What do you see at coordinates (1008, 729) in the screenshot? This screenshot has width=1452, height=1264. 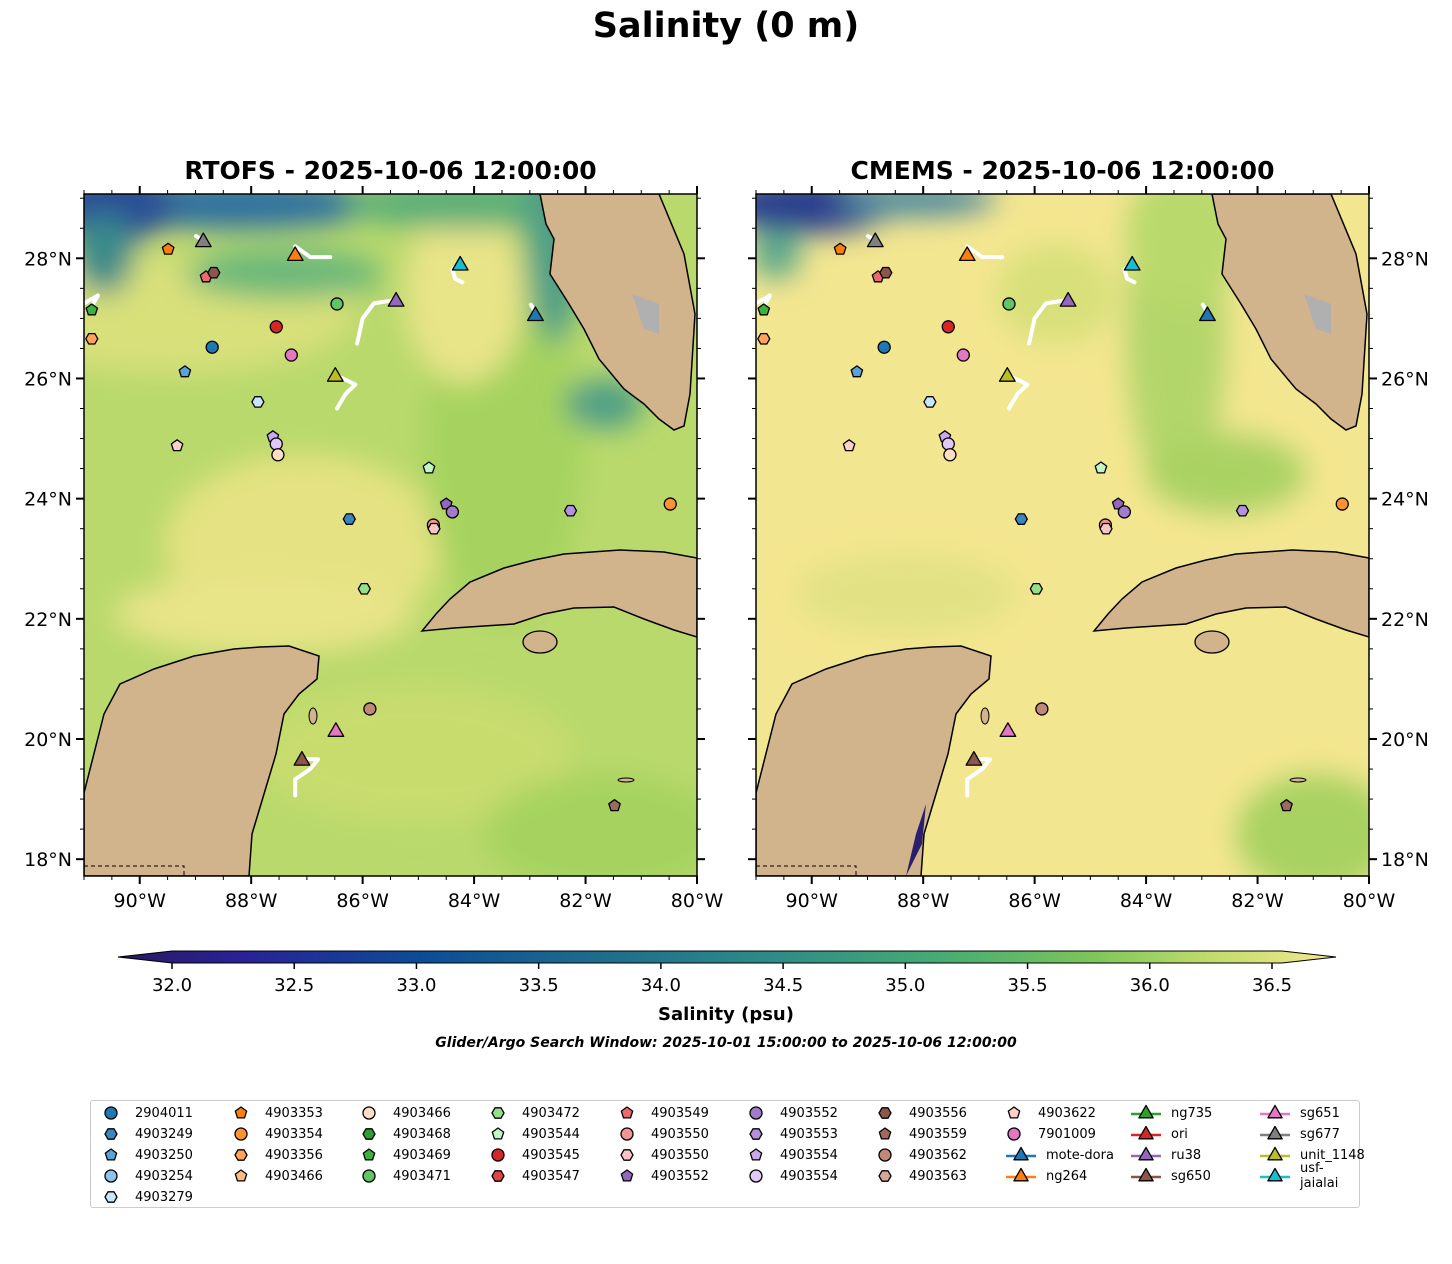 I see `marker-sg651` at bounding box center [1008, 729].